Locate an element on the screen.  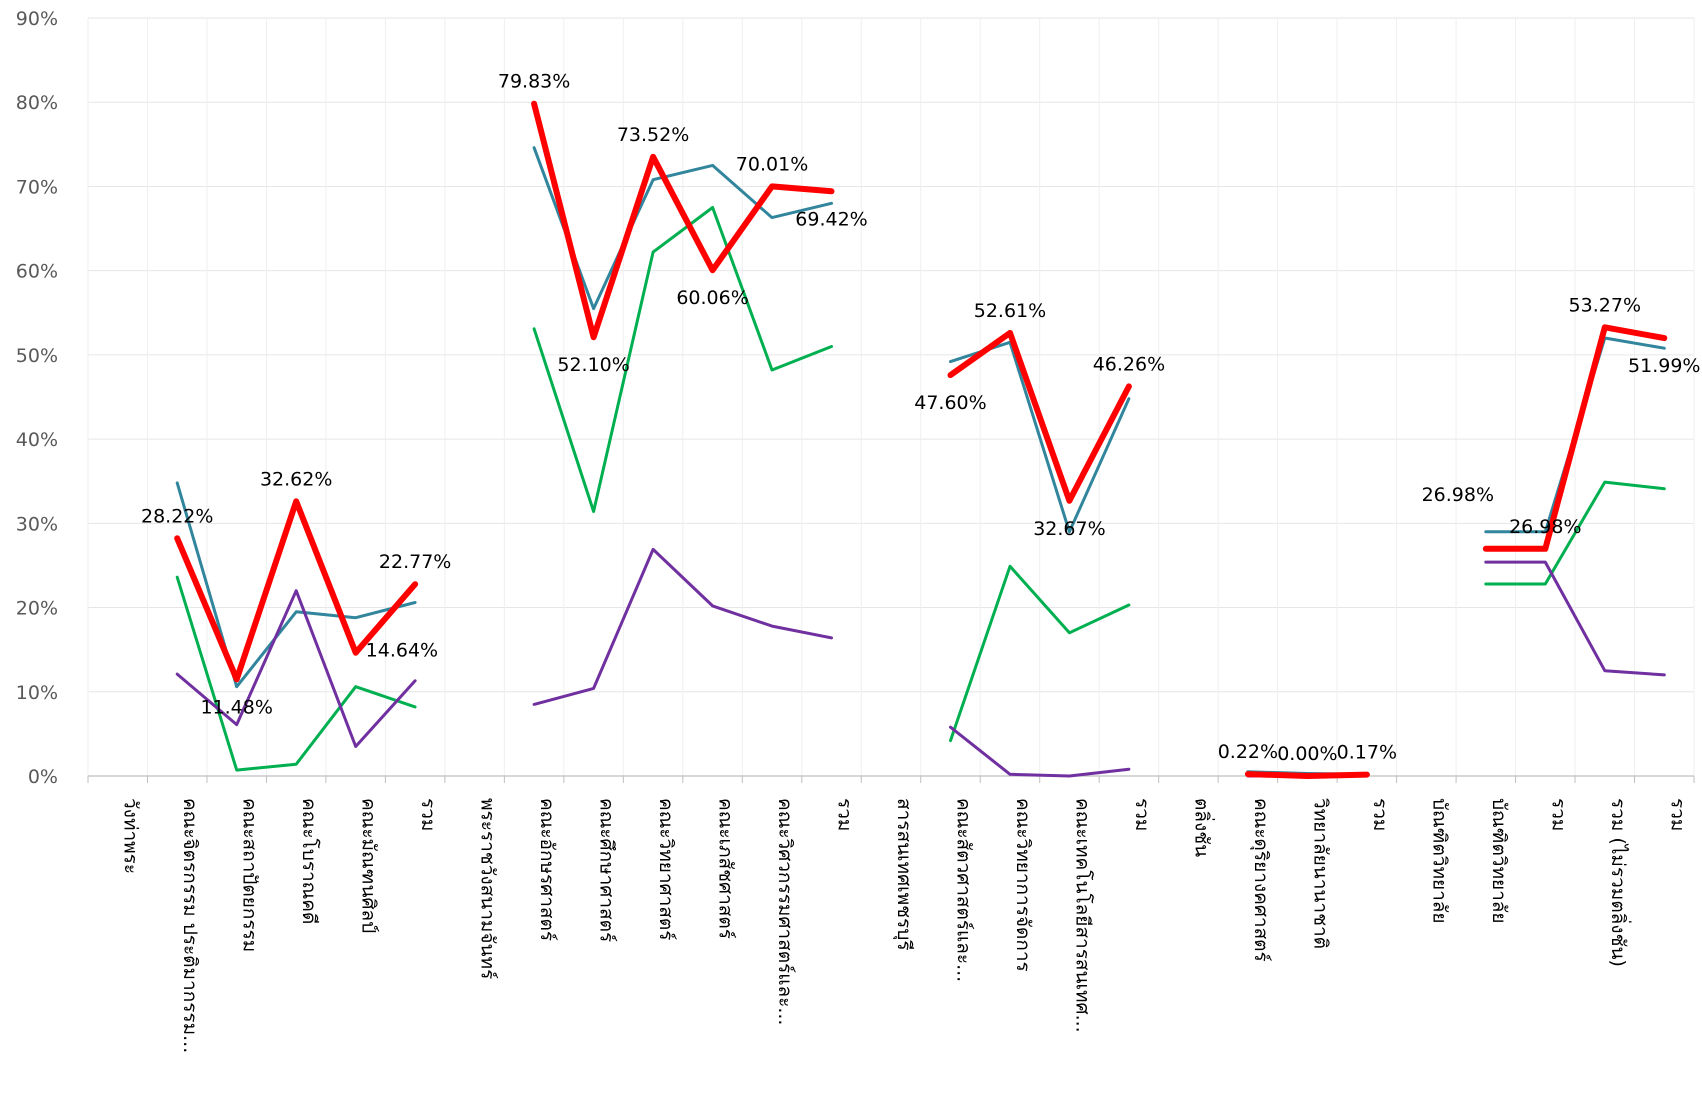
data-label: 60.06% is located at coordinates (712, 298).